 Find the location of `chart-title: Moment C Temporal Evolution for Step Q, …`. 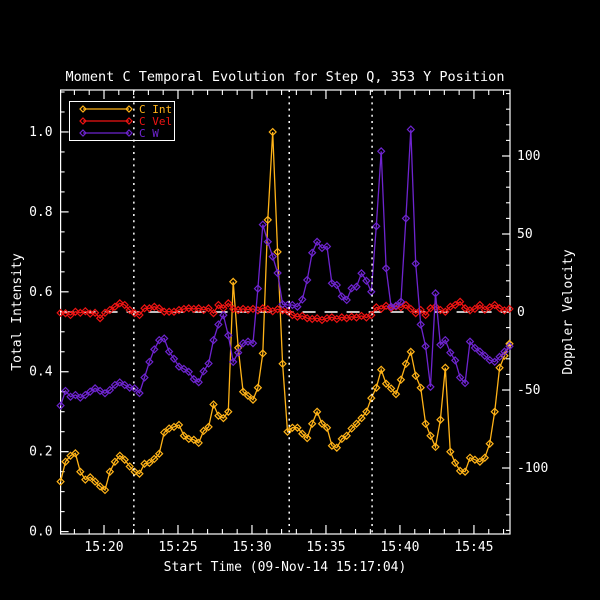

chart-title: Moment C Temporal Evolution for Step Q, … is located at coordinates (285, 77).